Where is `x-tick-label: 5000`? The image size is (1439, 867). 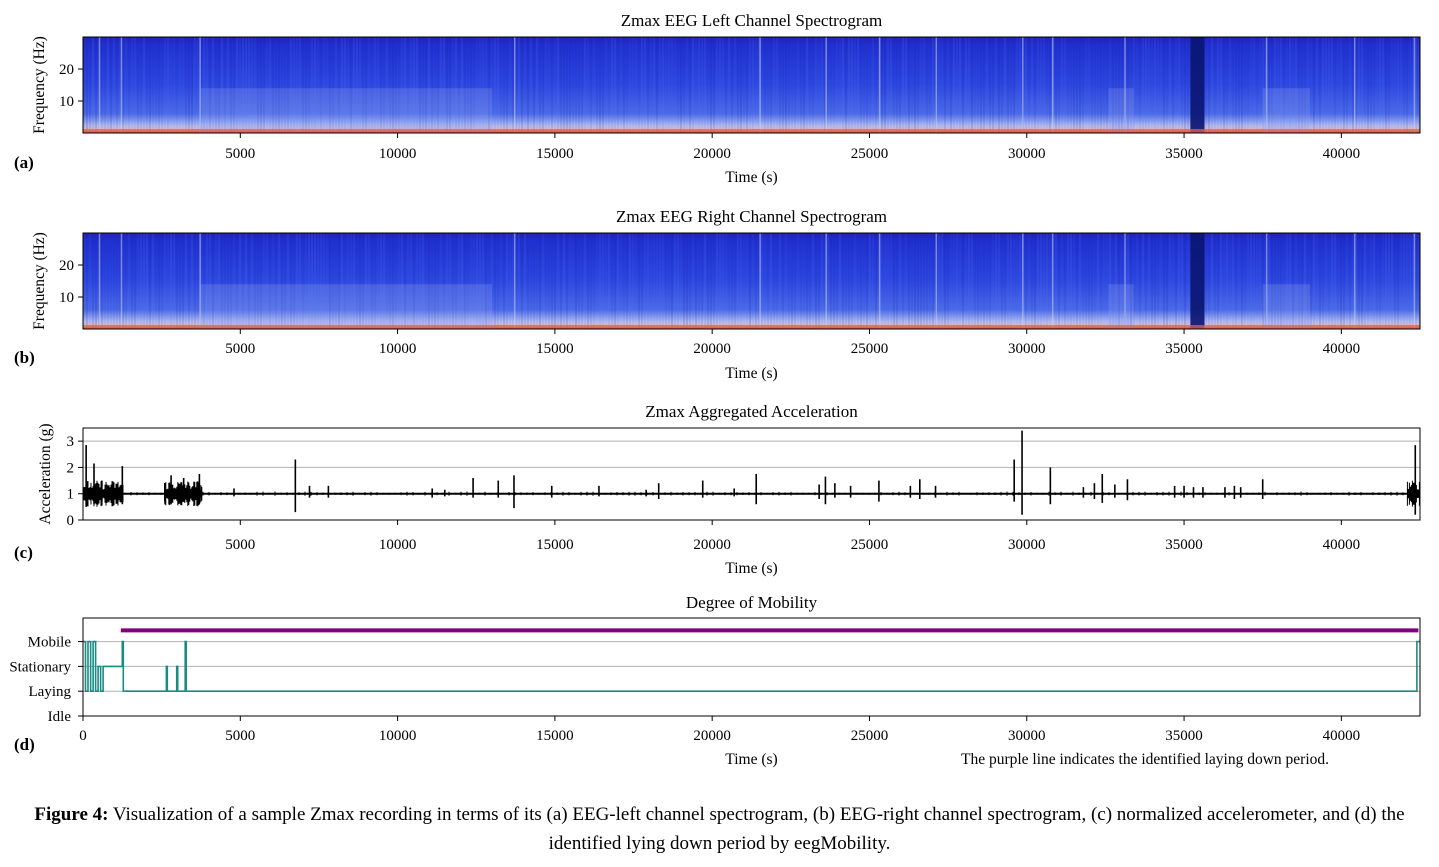 x-tick-label: 5000 is located at coordinates (240, 736).